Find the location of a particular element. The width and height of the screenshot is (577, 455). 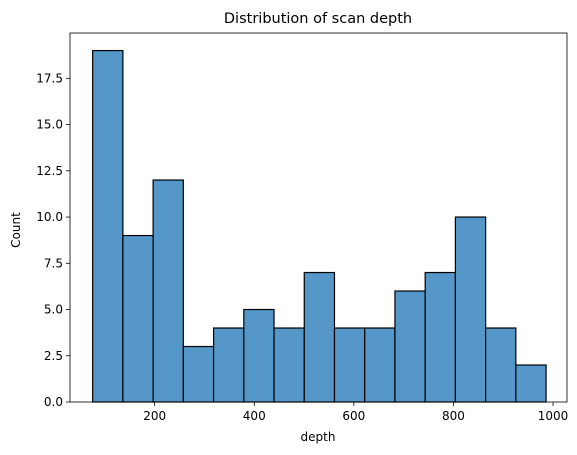

y-tick-label: 17.5 is located at coordinates (49, 78).